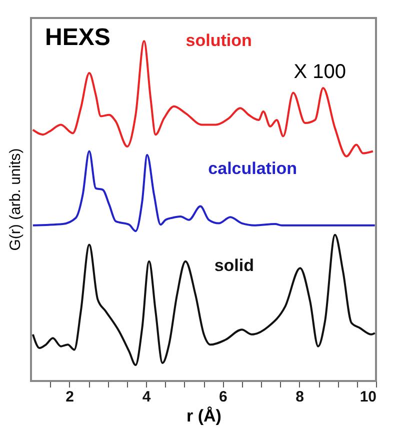 Image resolution: width=417 pixels, height=440 pixels. Describe the element at coordinates (320, 72) in the screenshot. I see `annotation: X 100` at that location.